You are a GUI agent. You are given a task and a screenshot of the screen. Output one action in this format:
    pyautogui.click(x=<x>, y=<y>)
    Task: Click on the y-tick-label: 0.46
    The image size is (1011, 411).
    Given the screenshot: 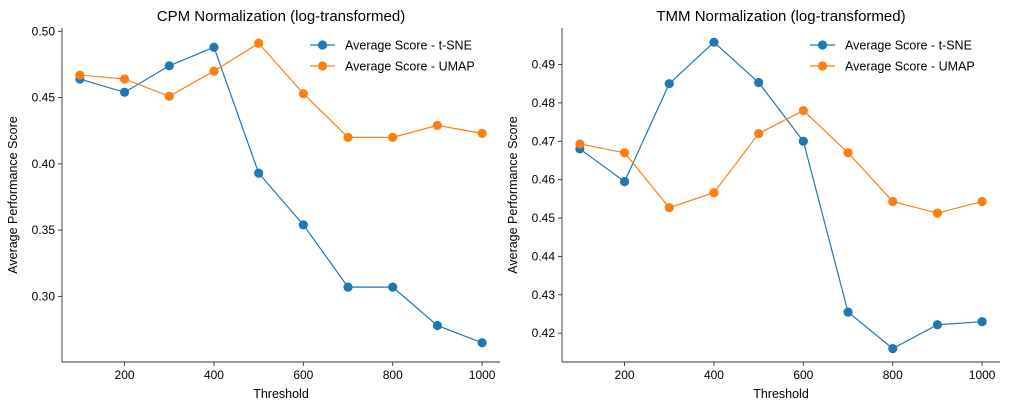 What is the action you would take?
    pyautogui.click(x=544, y=180)
    